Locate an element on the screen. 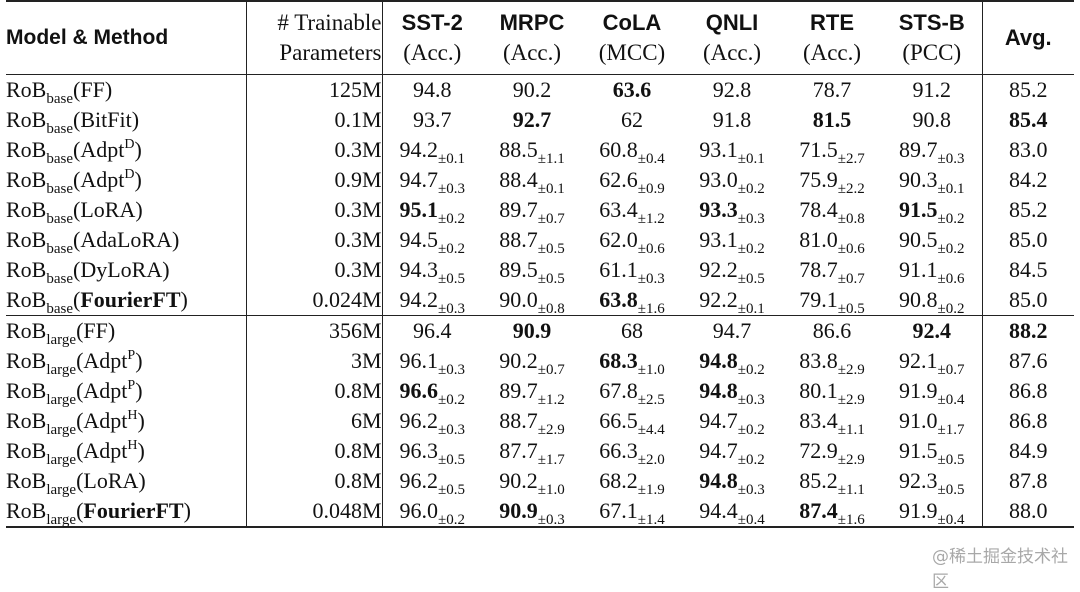 Image resolution: width=1080 pixels, height=592 pixels. avg-header: Avg. is located at coordinates (1028, 37).